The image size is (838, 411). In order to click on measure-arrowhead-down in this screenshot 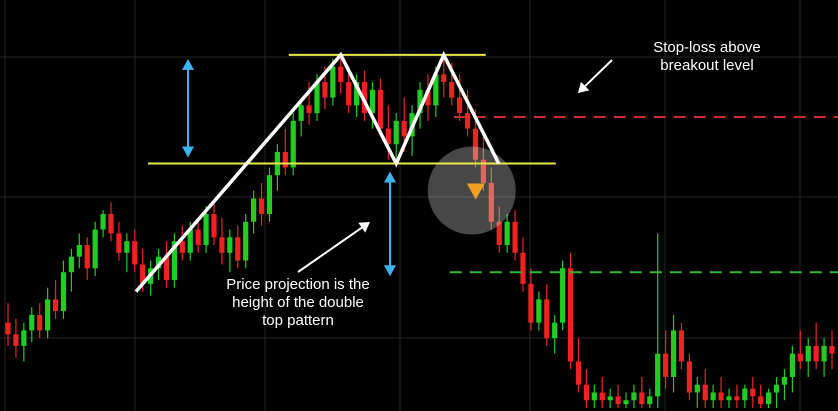, I will do `click(188, 152)`.